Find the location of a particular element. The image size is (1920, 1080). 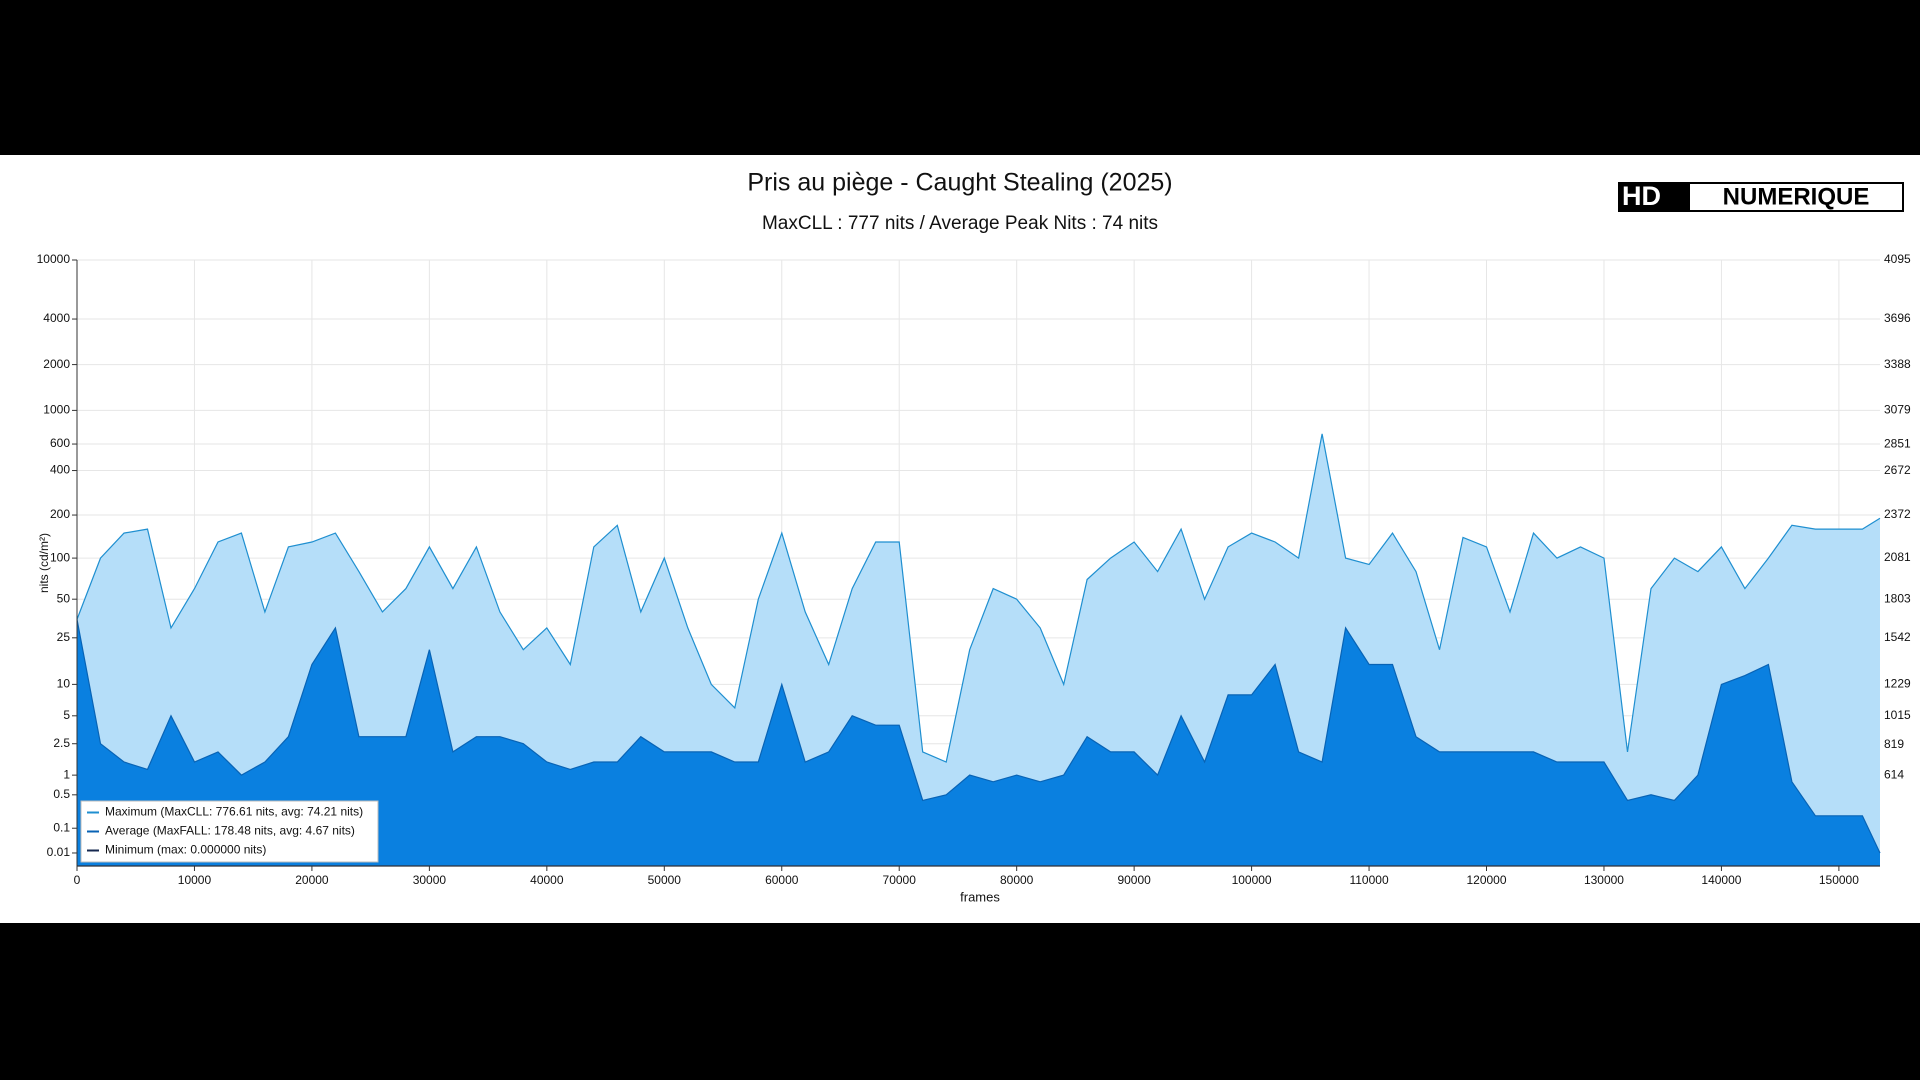

y2-tick-label: 4095 is located at coordinates (1897, 259).